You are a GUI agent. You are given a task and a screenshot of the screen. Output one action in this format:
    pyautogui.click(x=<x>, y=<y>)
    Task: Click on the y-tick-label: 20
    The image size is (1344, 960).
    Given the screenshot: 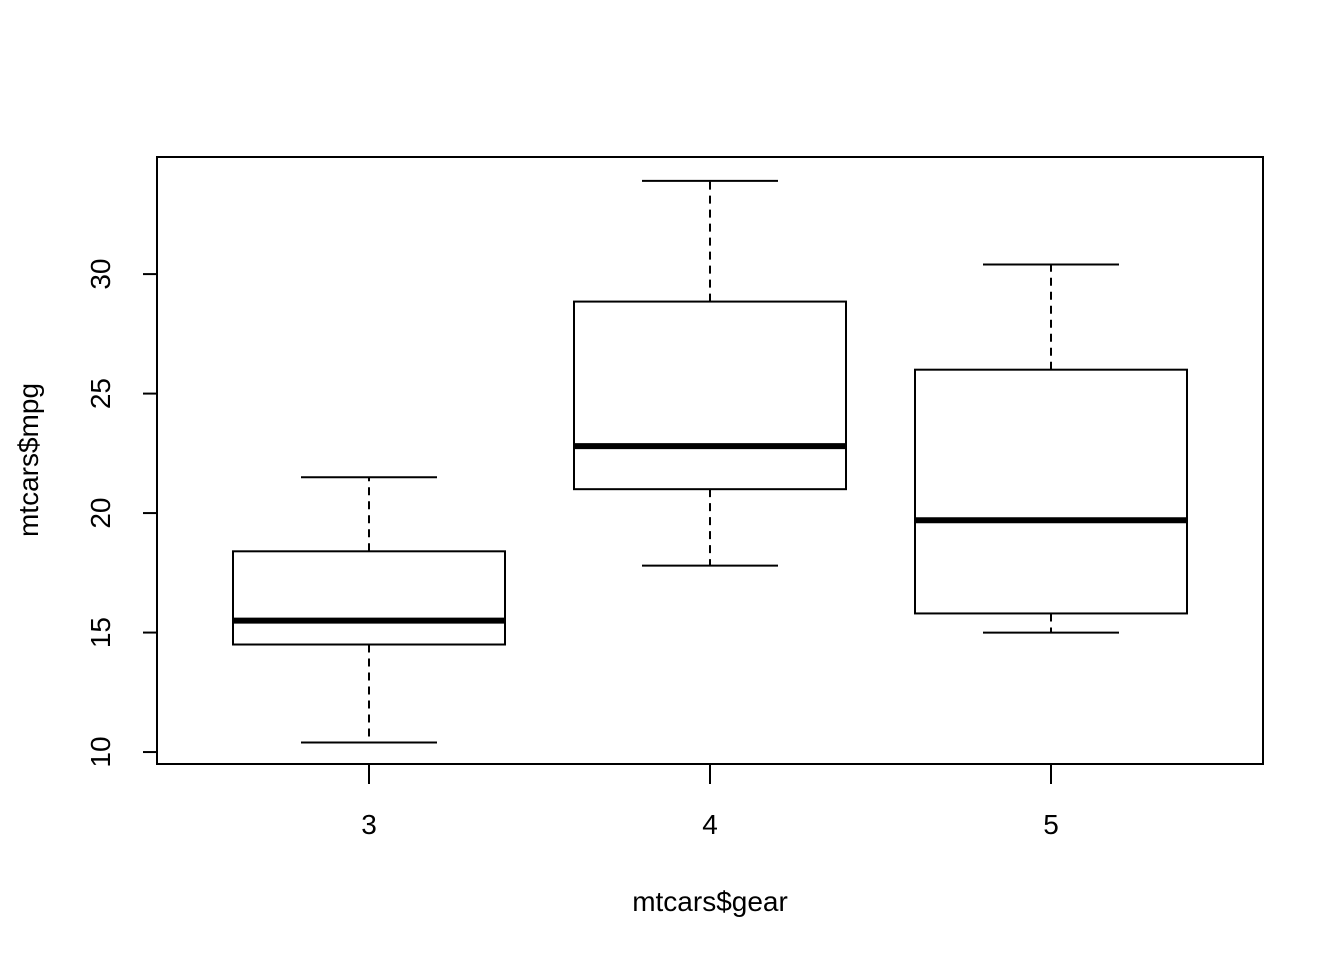 What is the action you would take?
    pyautogui.click(x=100, y=512)
    